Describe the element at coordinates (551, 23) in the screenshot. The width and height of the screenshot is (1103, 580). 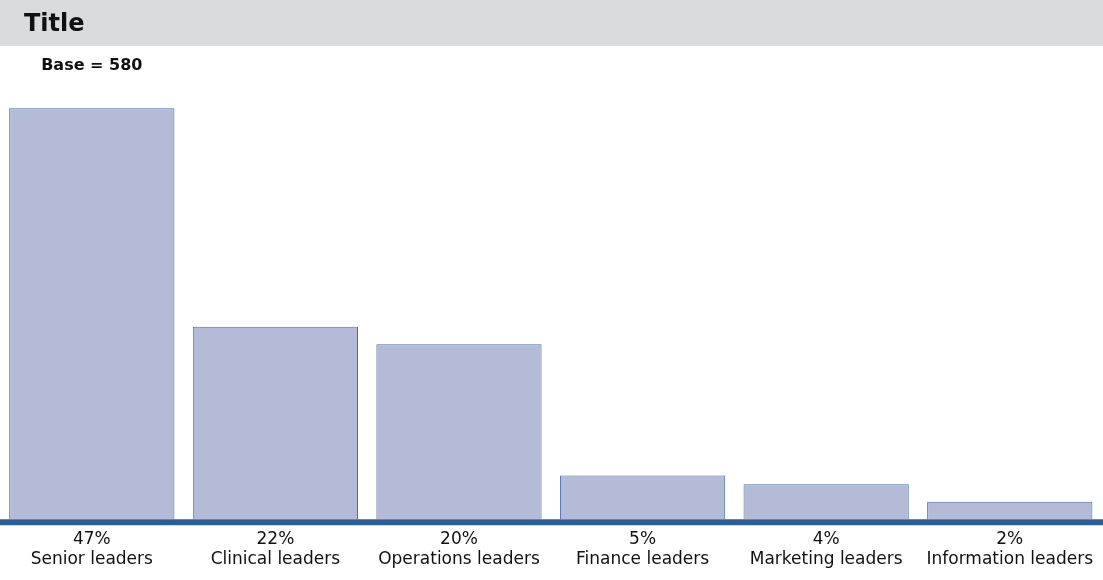
I see `chart-title: Title` at that location.